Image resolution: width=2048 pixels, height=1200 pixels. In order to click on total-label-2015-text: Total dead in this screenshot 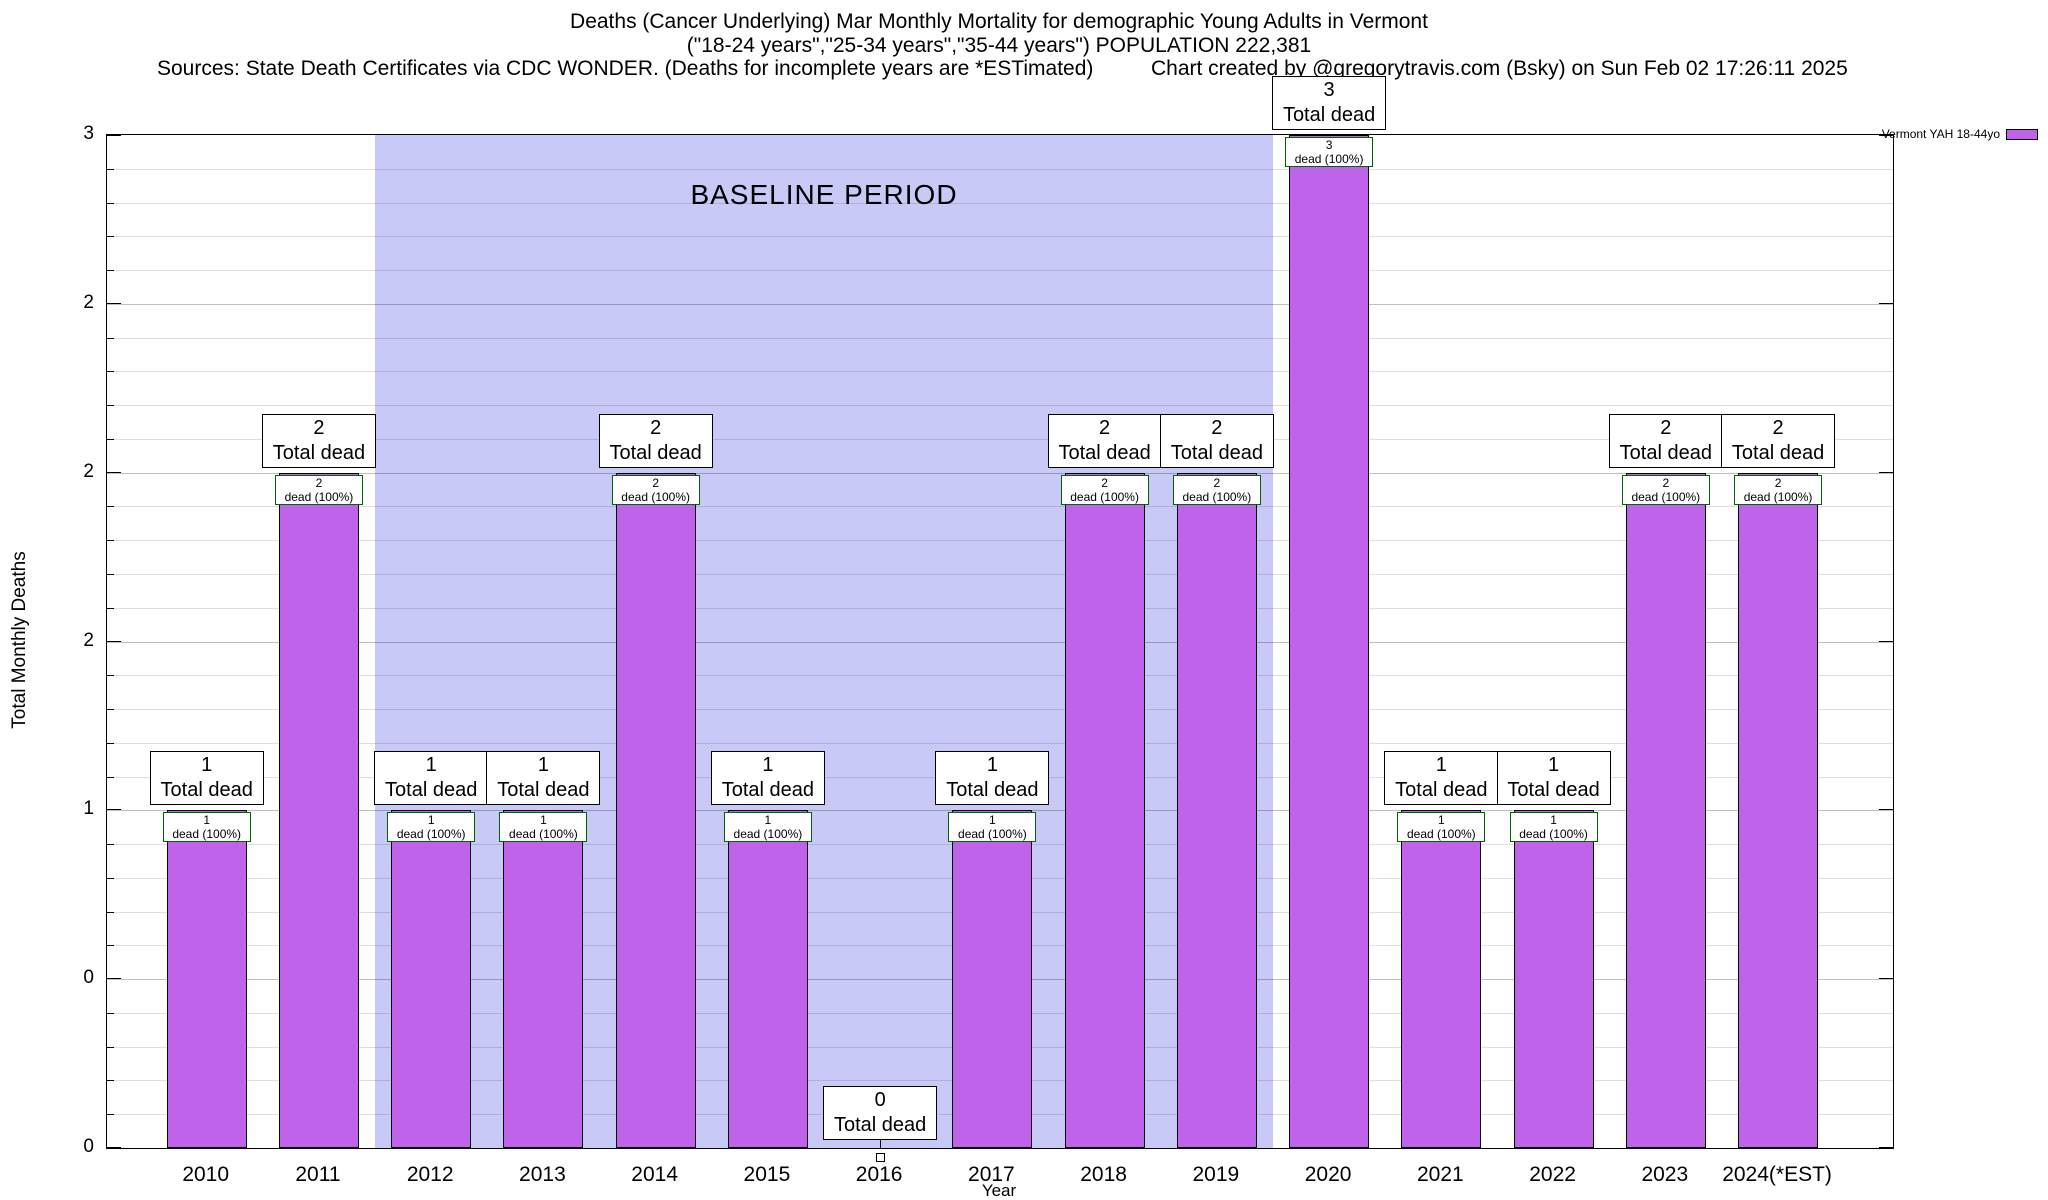, I will do `click(768, 790)`.